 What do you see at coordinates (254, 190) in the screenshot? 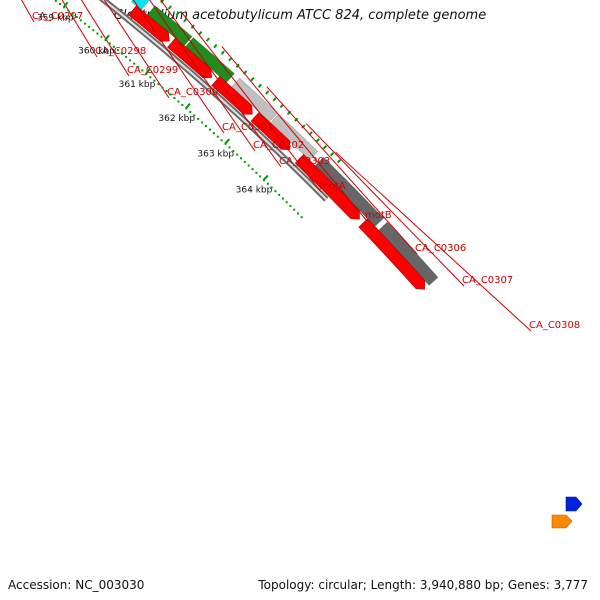
I see `axis-label: 364 kbp` at bounding box center [254, 190].